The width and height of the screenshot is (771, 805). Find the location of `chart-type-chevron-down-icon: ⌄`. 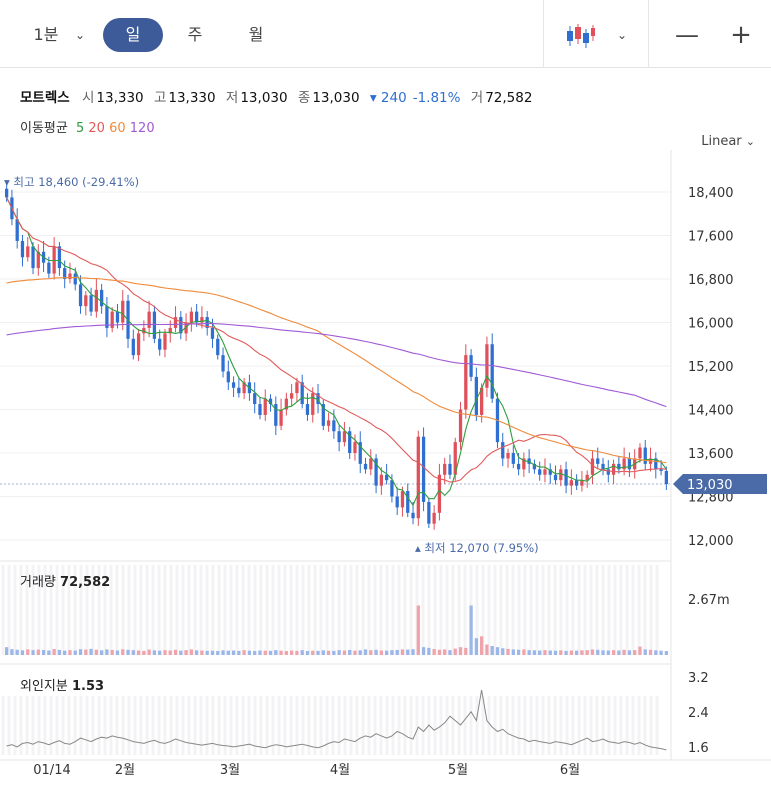

chart-type-chevron-down-icon: ⌄ is located at coordinates (622, 35).